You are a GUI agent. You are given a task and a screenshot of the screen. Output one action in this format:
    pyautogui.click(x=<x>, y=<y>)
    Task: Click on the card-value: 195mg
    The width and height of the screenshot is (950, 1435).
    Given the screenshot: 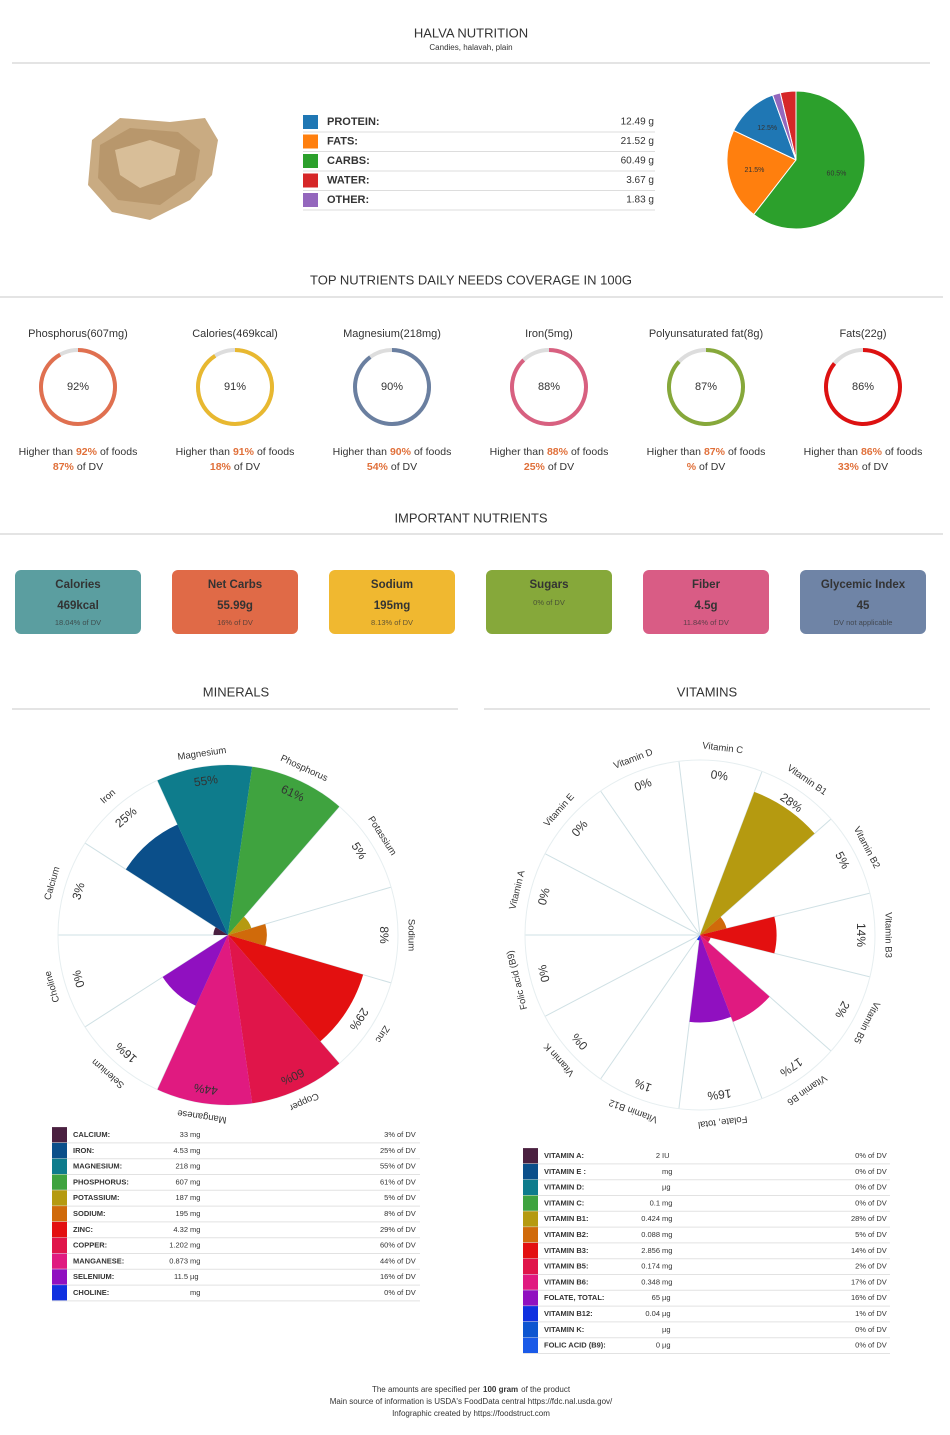 What is the action you would take?
    pyautogui.click(x=392, y=606)
    